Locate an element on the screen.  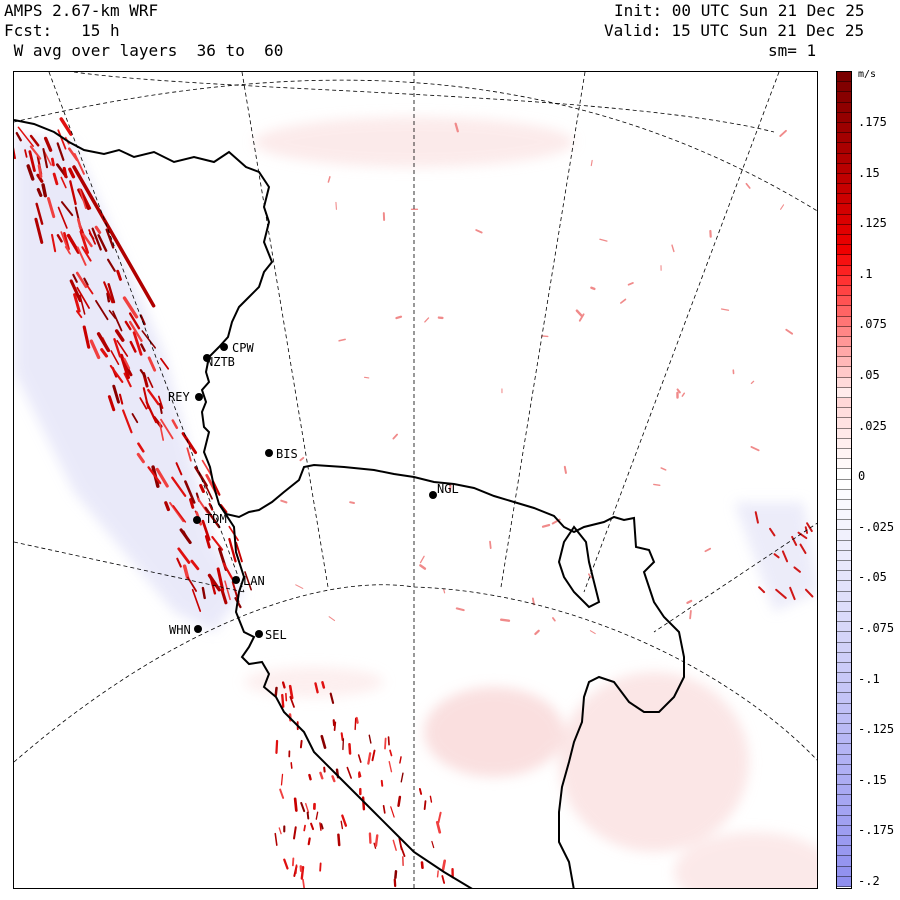
station-sel: SEL is located at coordinates (271, 635).